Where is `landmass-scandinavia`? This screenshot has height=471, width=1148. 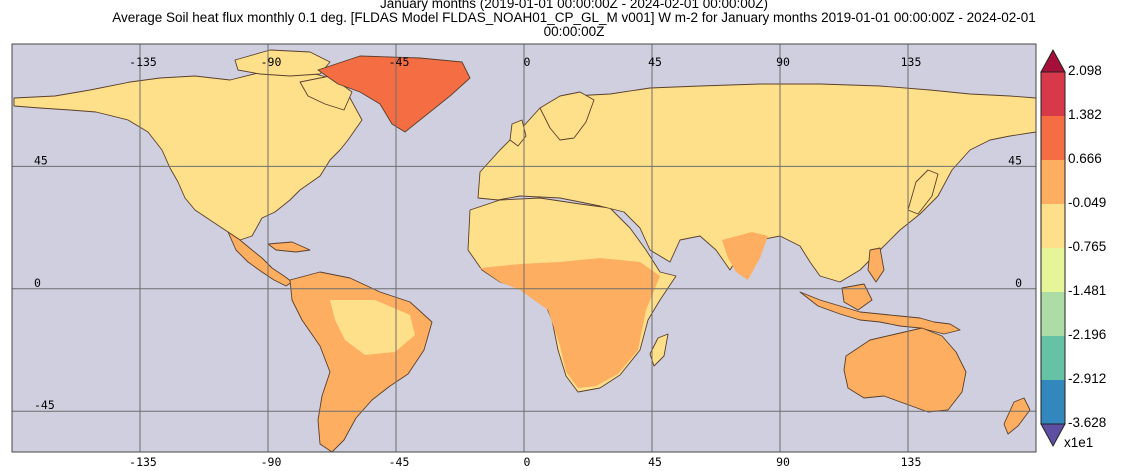 landmass-scandinavia is located at coordinates (567, 116).